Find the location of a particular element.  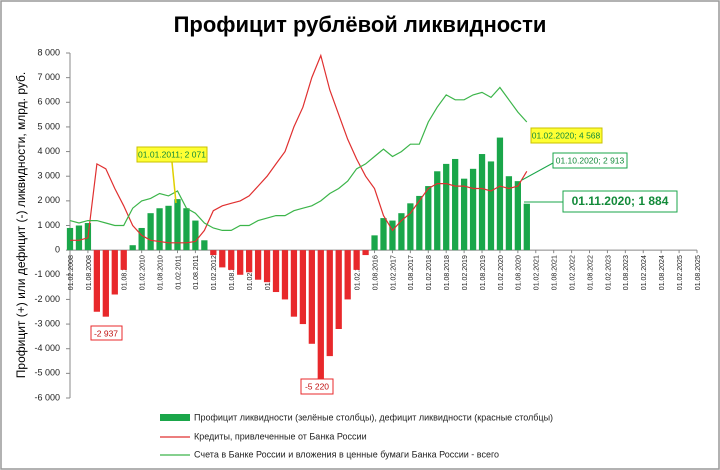

legend-label: Кредиты, привлеченные от Банка России is located at coordinates (280, 436).